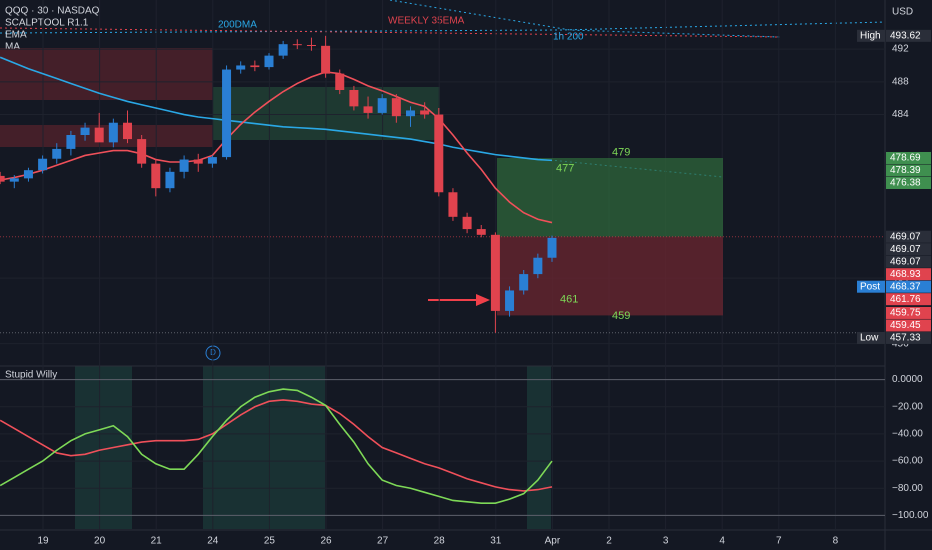  I want to click on annotation: 1h 200, so click(568, 37).